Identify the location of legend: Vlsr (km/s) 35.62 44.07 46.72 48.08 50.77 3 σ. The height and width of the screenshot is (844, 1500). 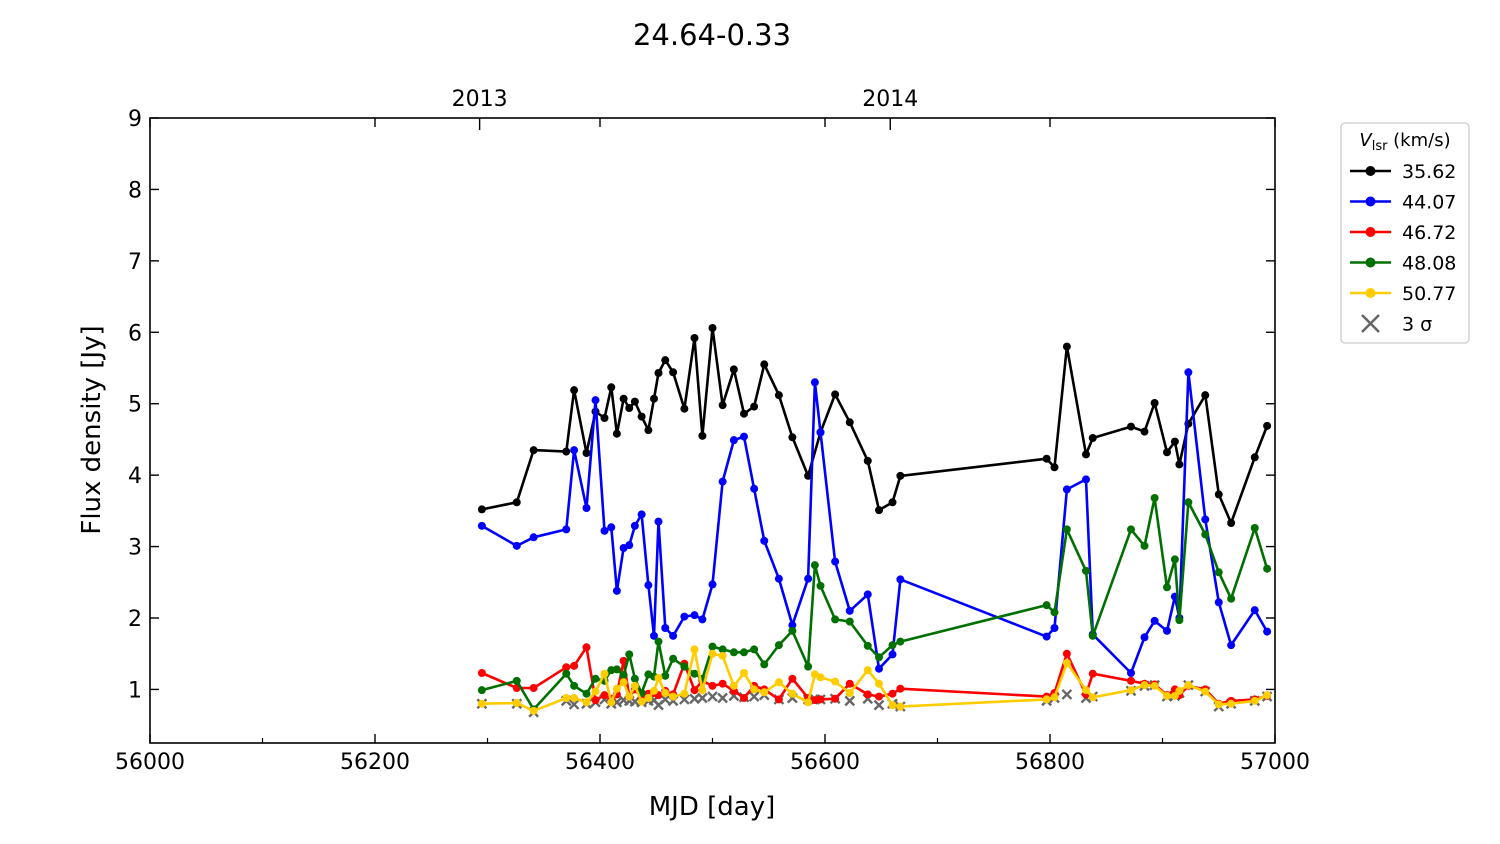
(1405, 233).